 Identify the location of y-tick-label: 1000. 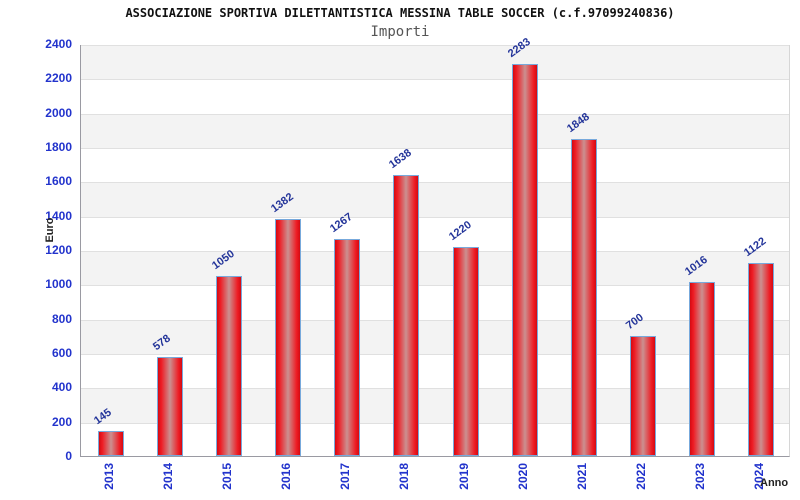
(58, 284).